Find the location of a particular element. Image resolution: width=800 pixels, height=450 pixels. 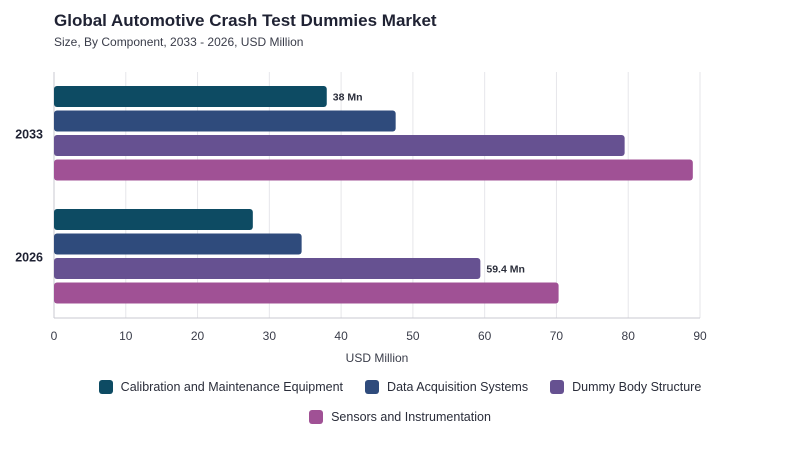

x-tick-label: 10 is located at coordinates (126, 336).